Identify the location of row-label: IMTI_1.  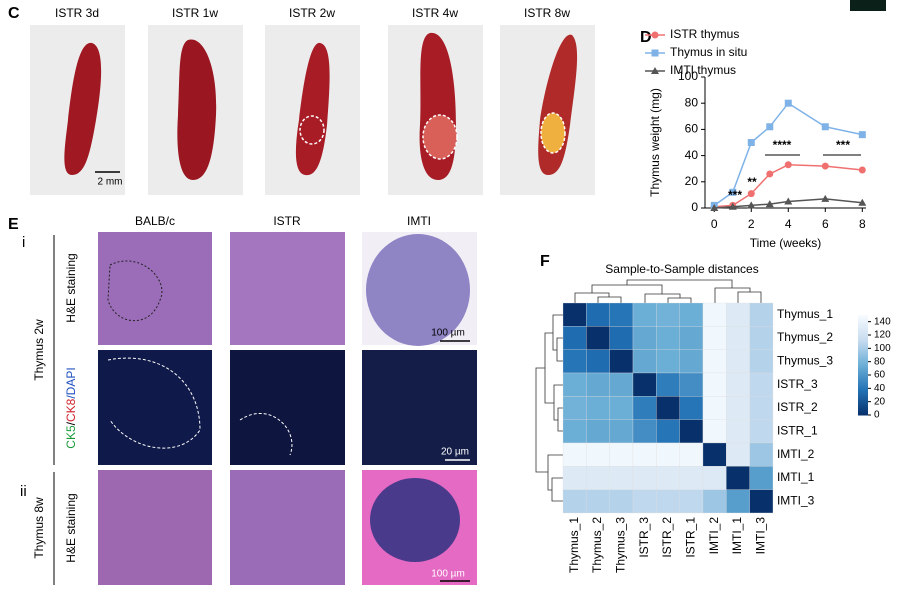
(796, 477).